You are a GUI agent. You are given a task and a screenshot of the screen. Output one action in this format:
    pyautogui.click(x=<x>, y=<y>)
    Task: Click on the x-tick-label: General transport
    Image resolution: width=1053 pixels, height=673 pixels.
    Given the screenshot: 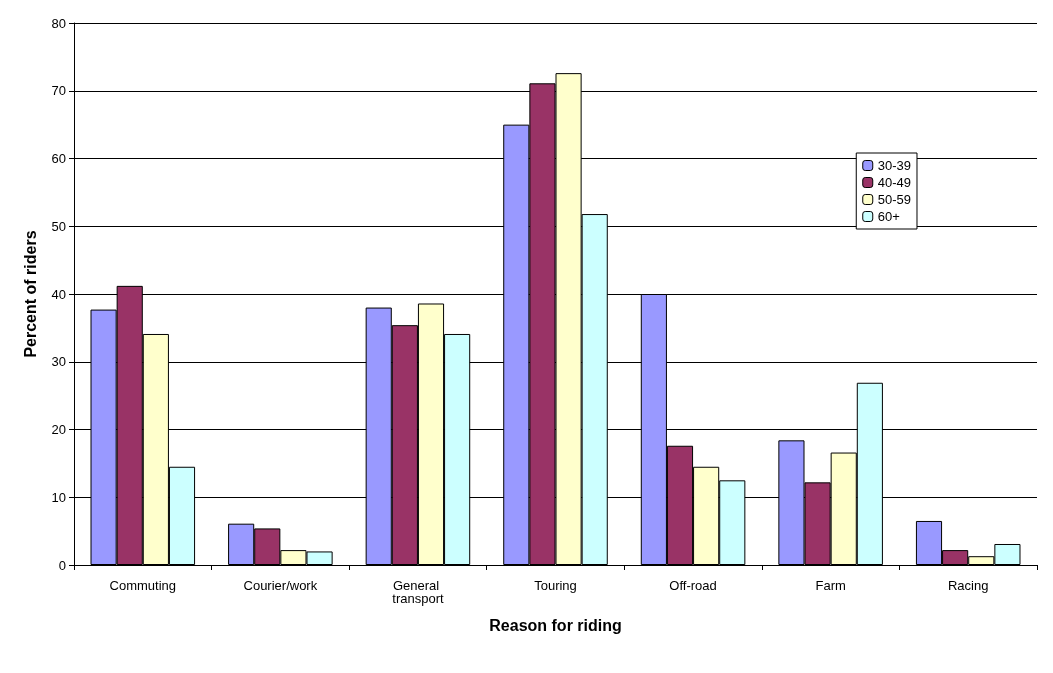 What is the action you would take?
    pyautogui.click(x=418, y=592)
    